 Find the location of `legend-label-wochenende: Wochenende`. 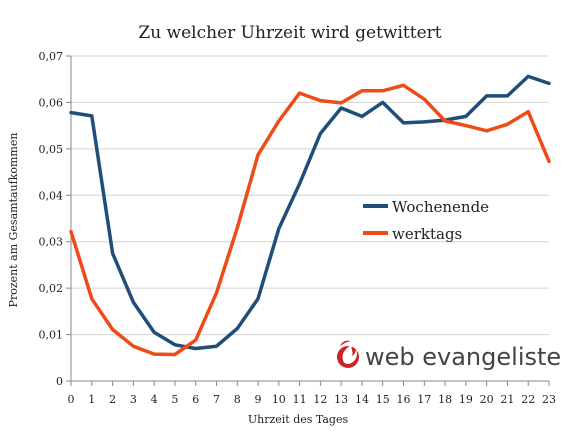

legend-label-wochenende: Wochenende is located at coordinates (440, 207).